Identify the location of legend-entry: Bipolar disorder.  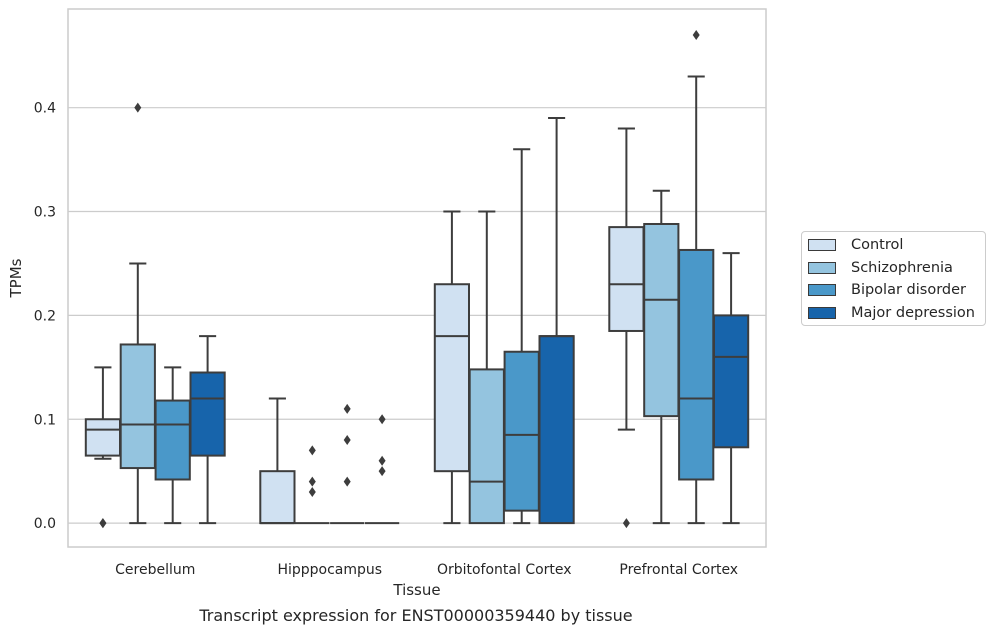
(887, 290).